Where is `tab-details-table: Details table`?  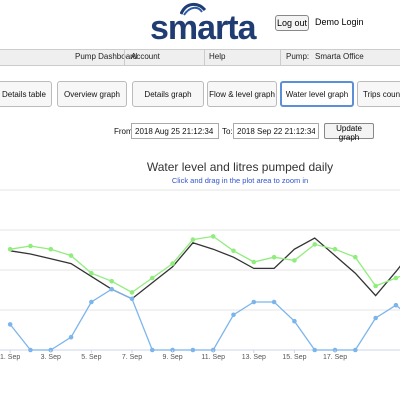 tab-details-table: Details table is located at coordinates (26, 94).